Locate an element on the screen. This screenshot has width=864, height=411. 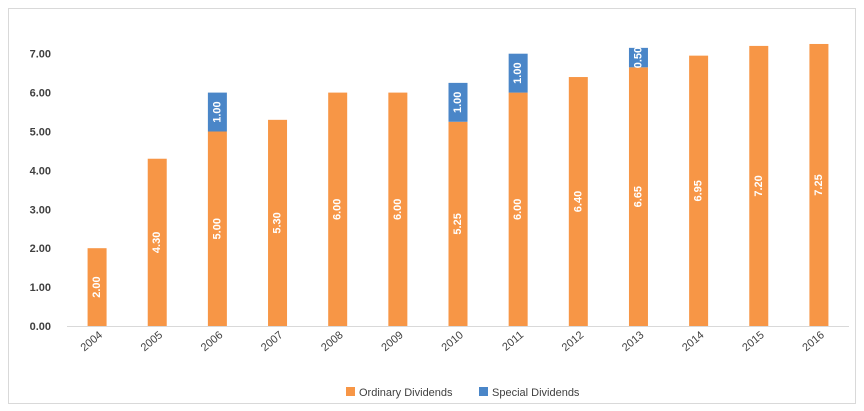
bar-ordinary-2011 is located at coordinates (518, 209).